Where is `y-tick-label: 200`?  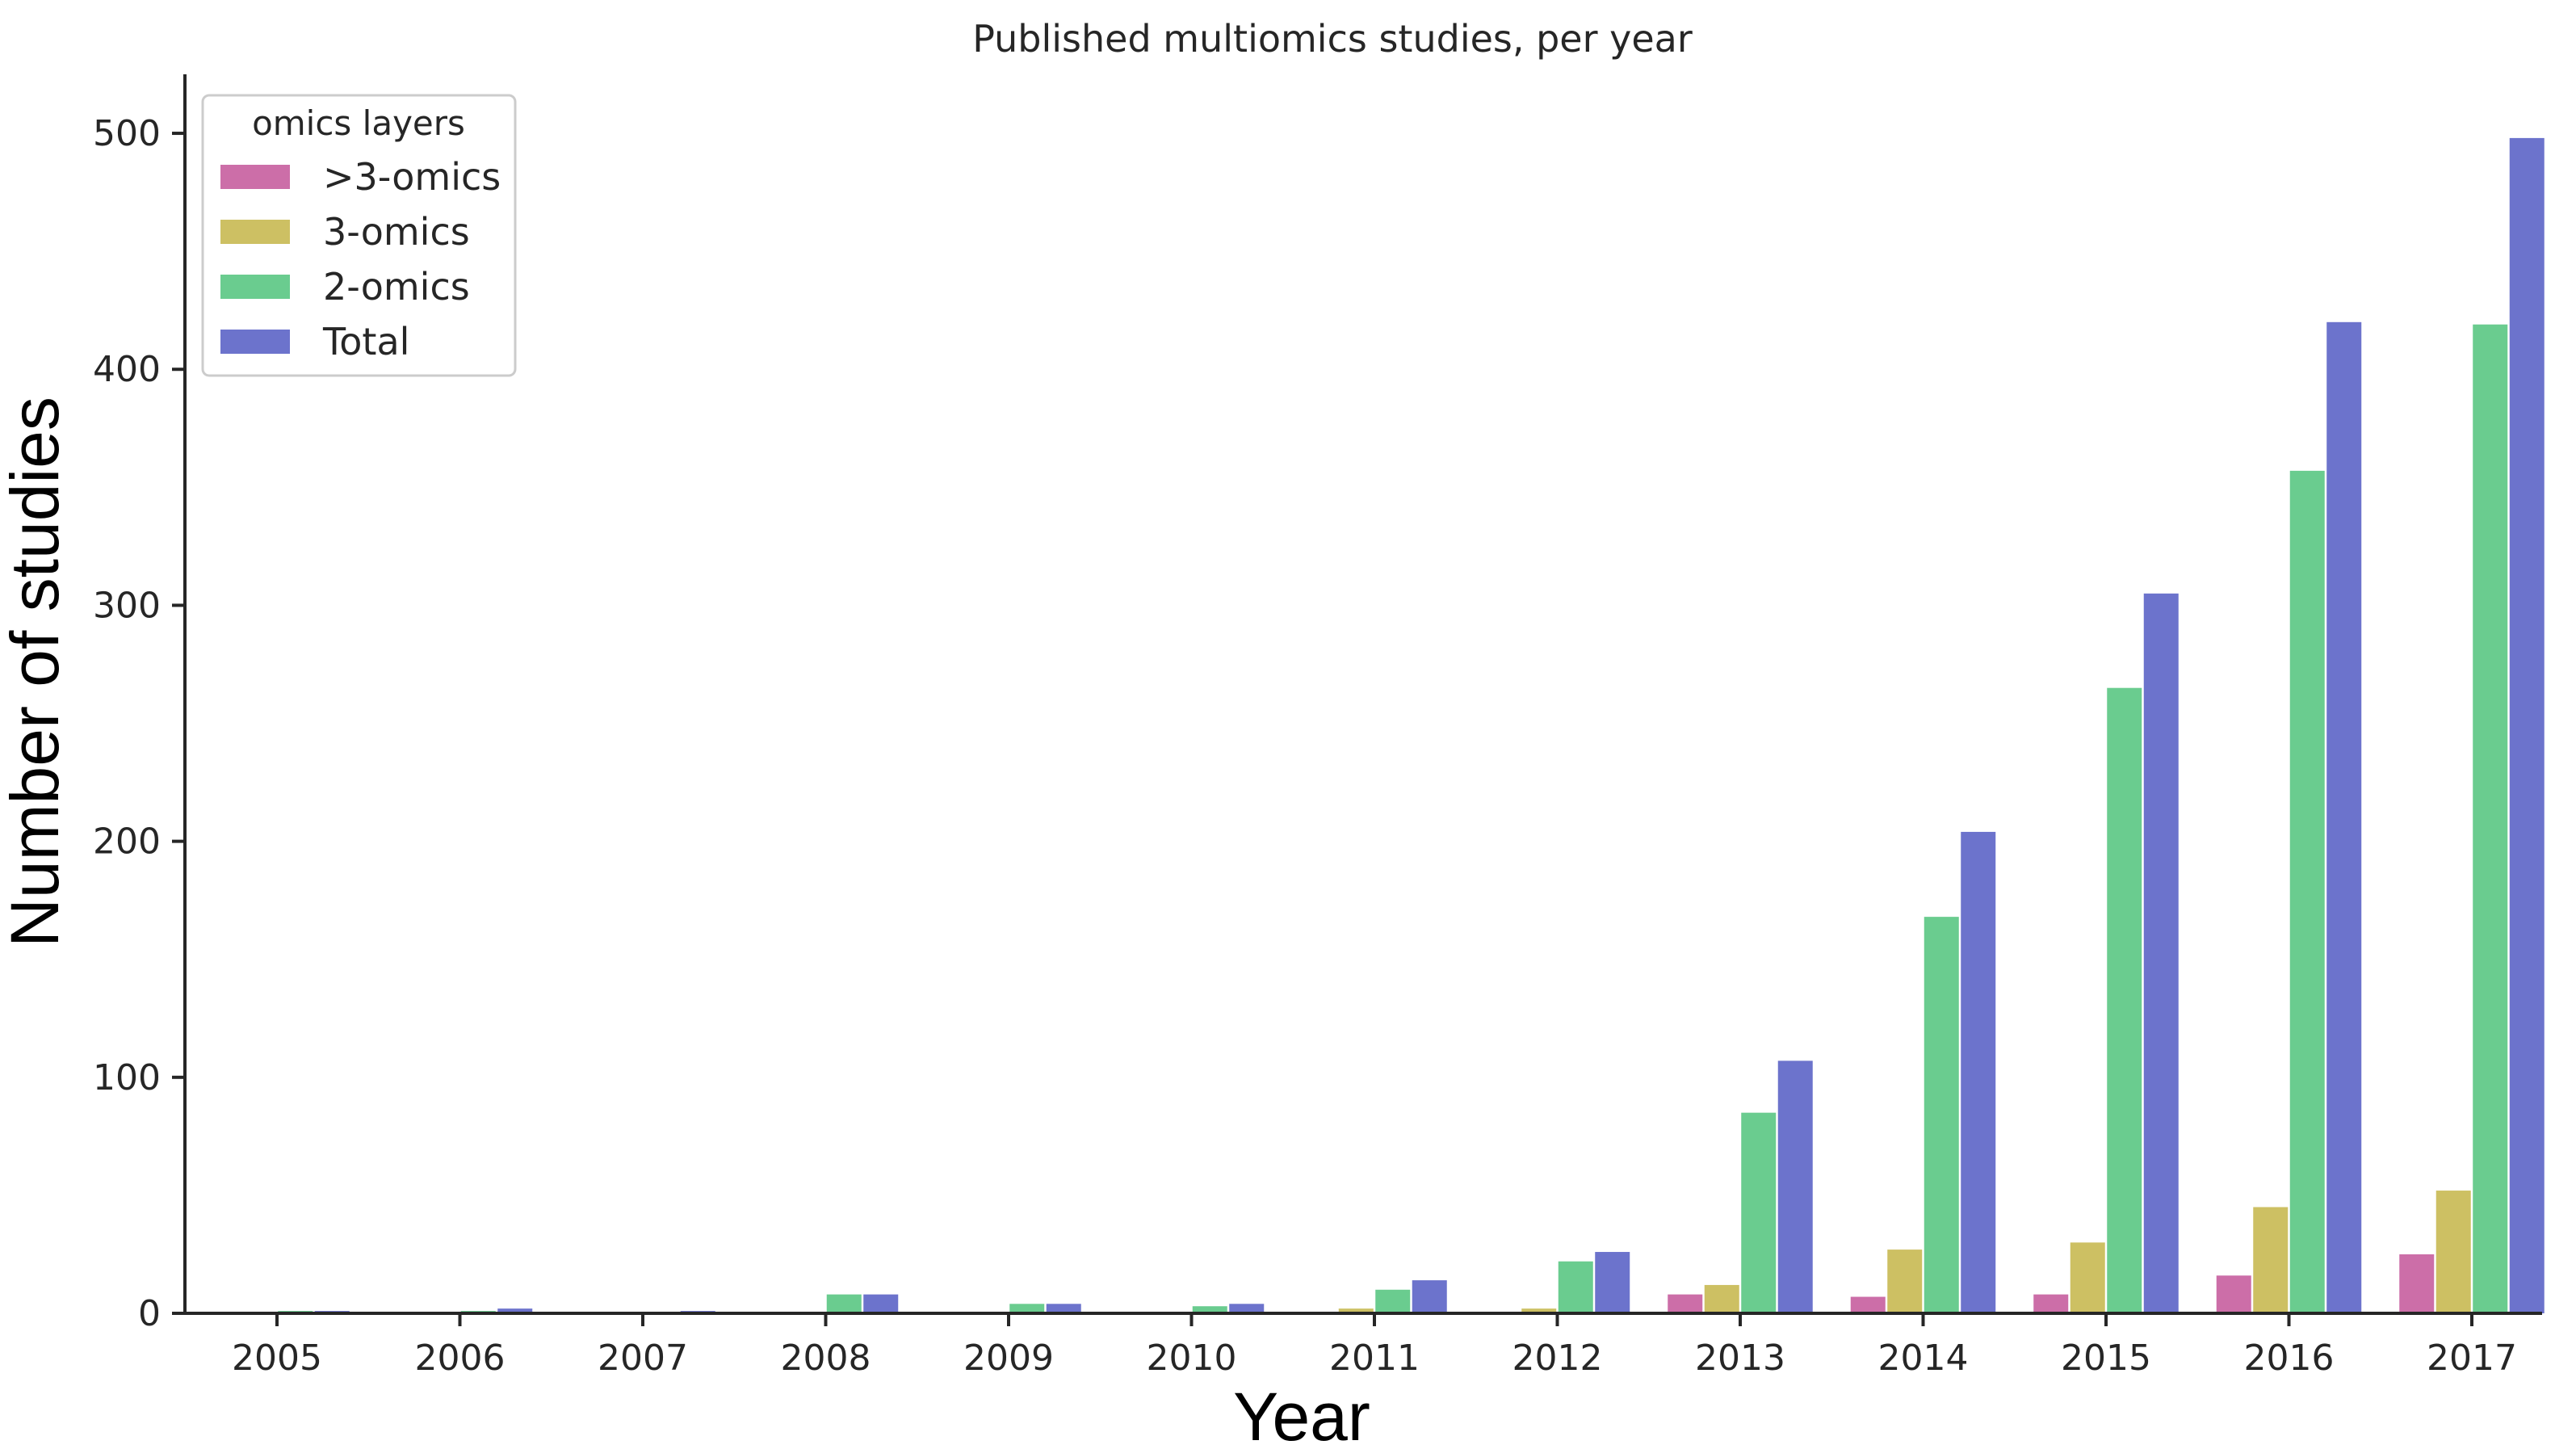
y-tick-label: 200 is located at coordinates (127, 842).